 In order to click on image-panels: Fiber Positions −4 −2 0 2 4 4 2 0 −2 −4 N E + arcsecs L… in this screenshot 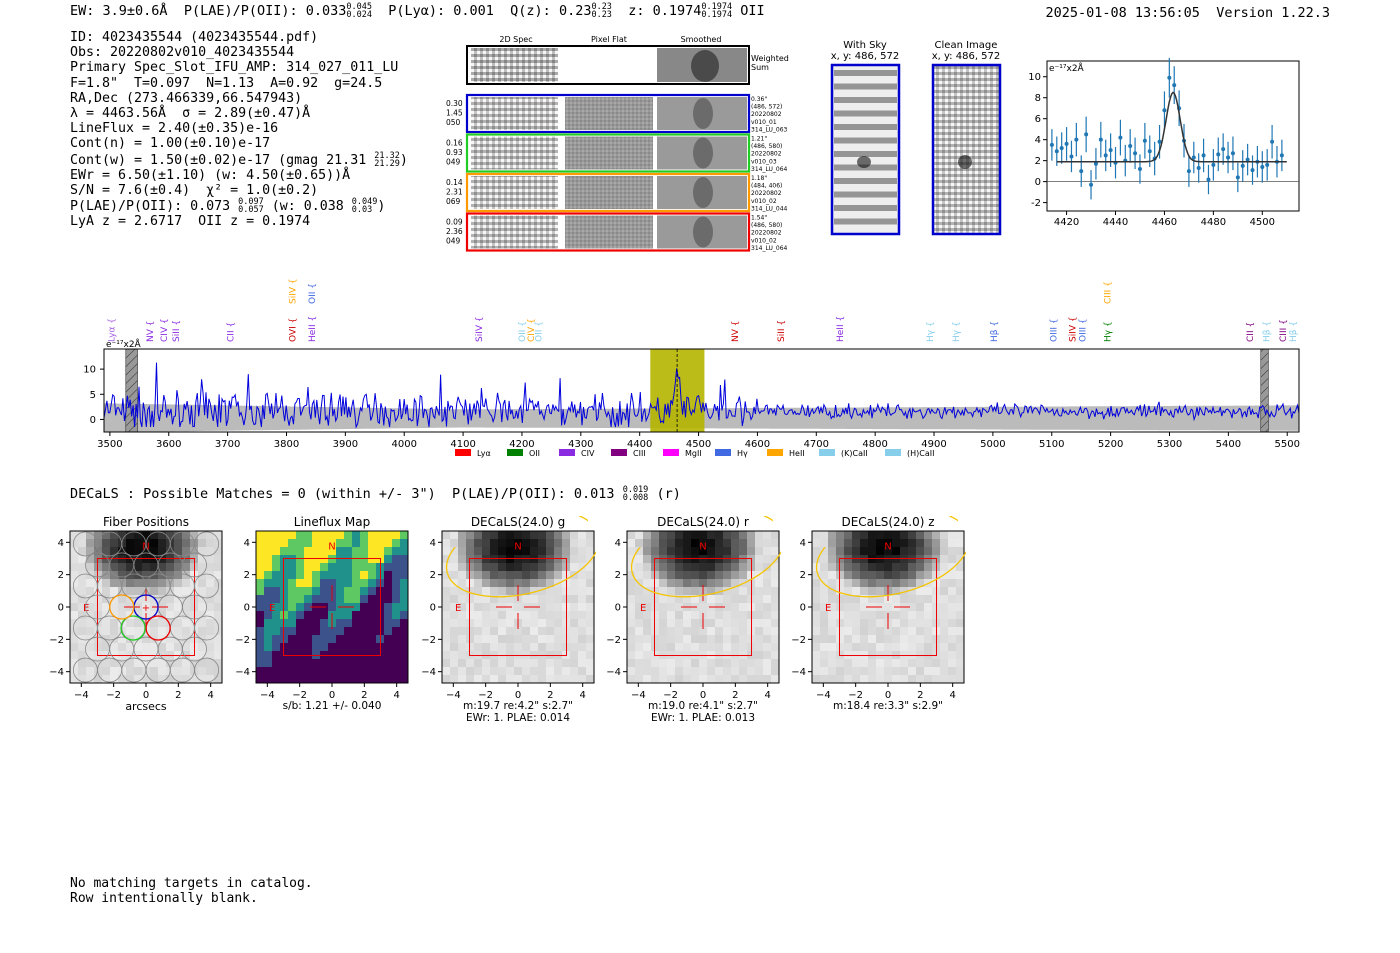, I will do `click(509, 619)`.